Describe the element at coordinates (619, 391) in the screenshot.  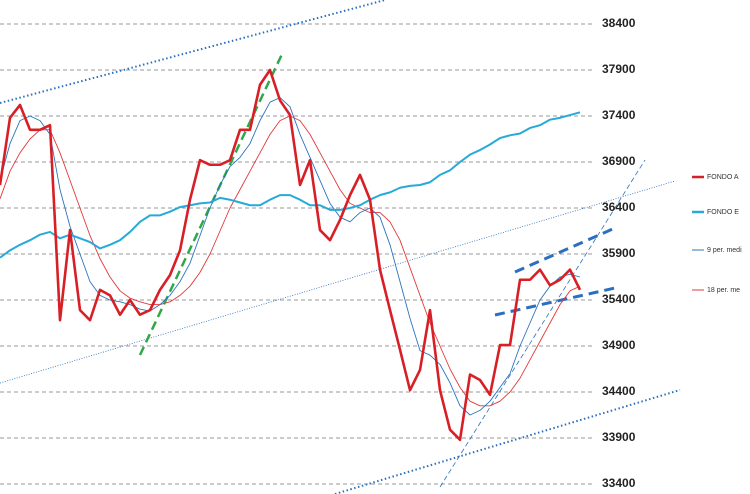
I see `y-tick-label: 34400` at that location.